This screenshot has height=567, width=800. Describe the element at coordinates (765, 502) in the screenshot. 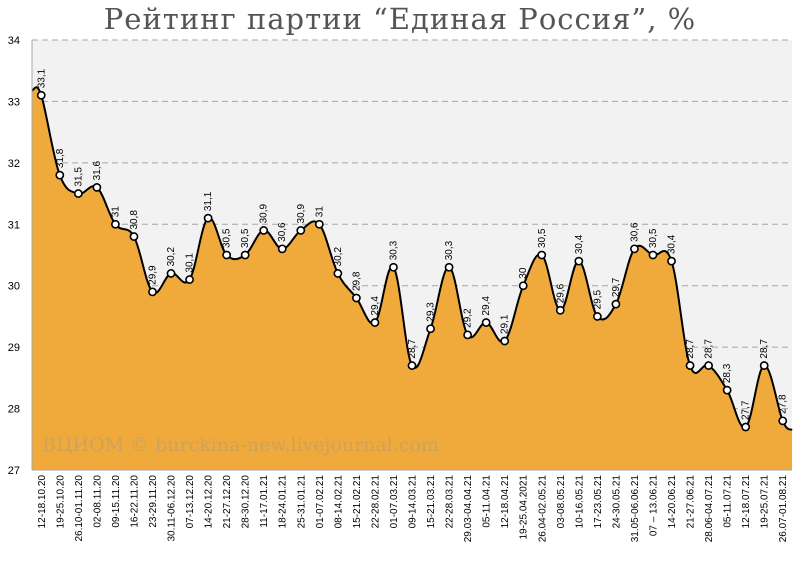

I see `x-tick-label: 19-25.07.21` at that location.